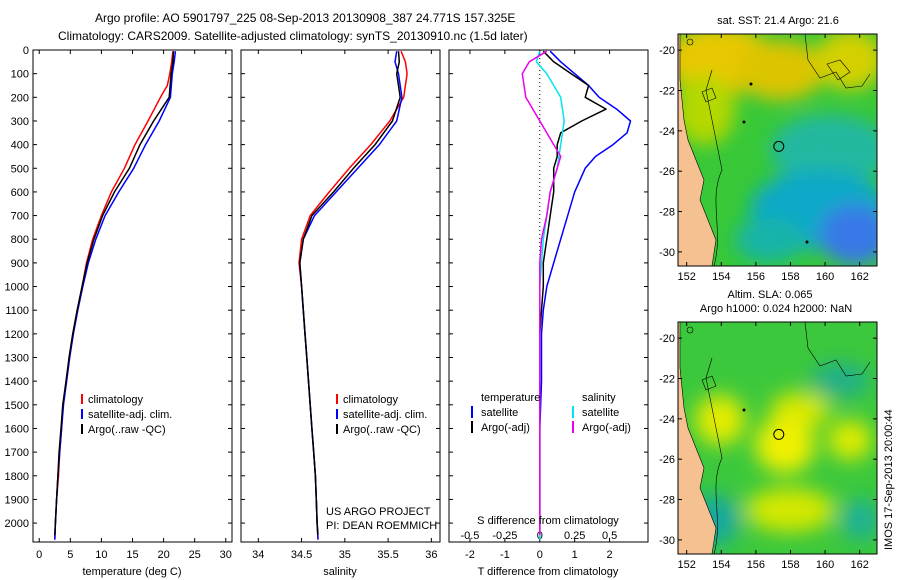  Describe the element at coordinates (470, 555) in the screenshot. I see `x-tick-label: -2` at that location.